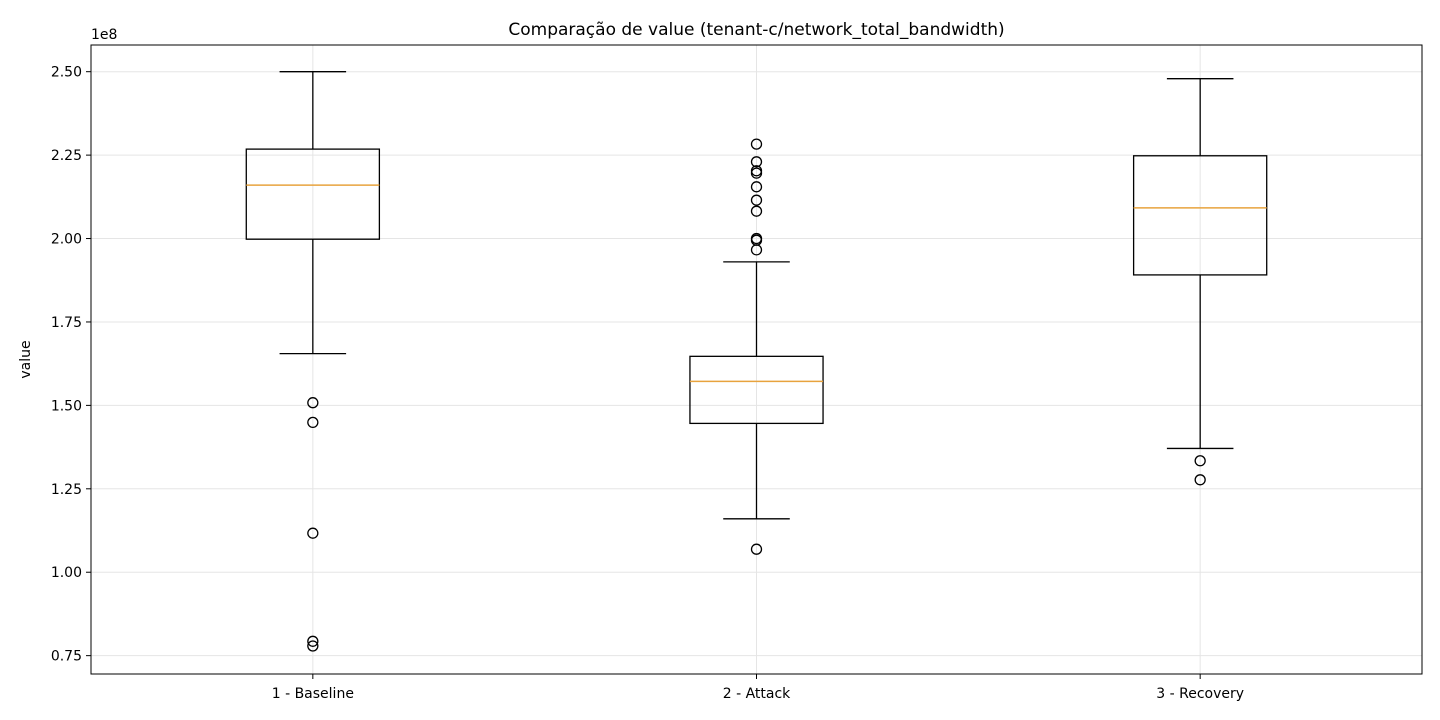  Describe the element at coordinates (66, 573) in the screenshot. I see `y-tick-label: 1.00` at that location.